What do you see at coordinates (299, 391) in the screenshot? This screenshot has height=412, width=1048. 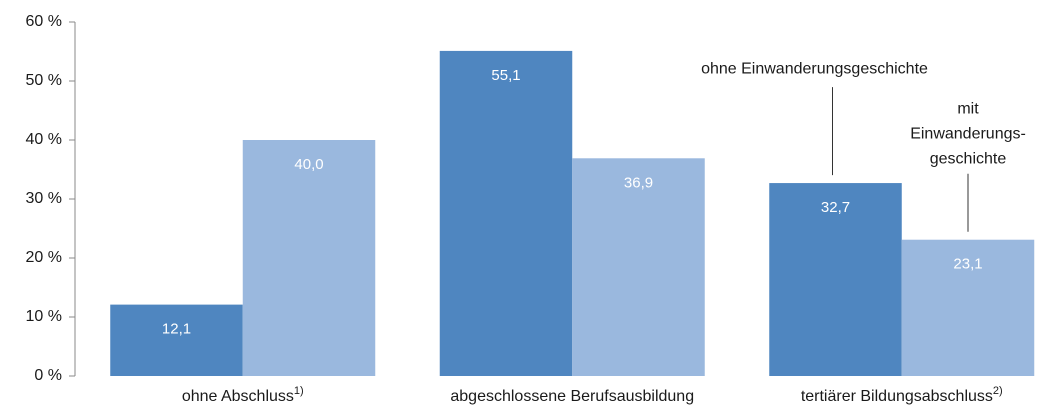 I see `footnote: 1)` at bounding box center [299, 391].